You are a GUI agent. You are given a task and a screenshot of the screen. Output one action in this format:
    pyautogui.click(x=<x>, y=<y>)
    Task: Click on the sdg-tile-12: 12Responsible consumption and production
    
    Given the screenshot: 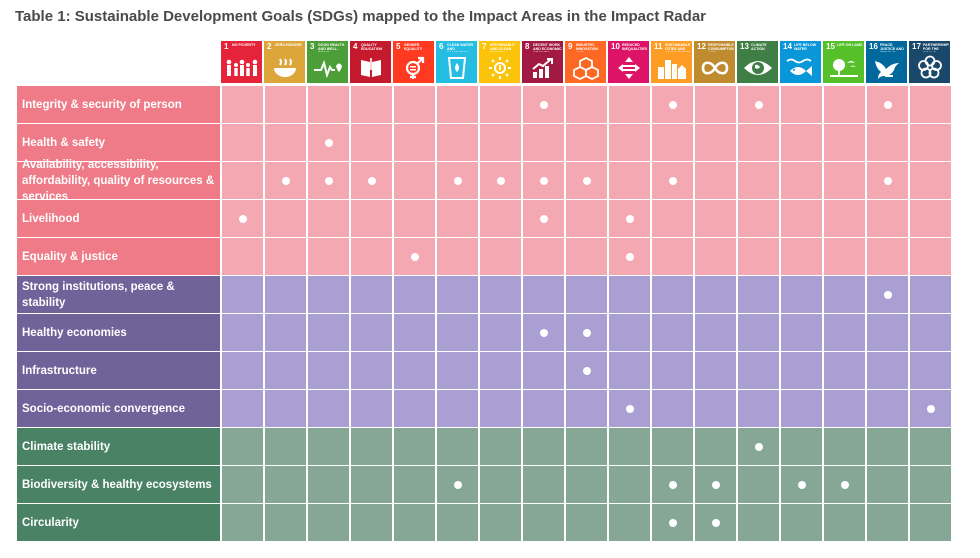 What is the action you would take?
    pyautogui.click(x=714, y=62)
    